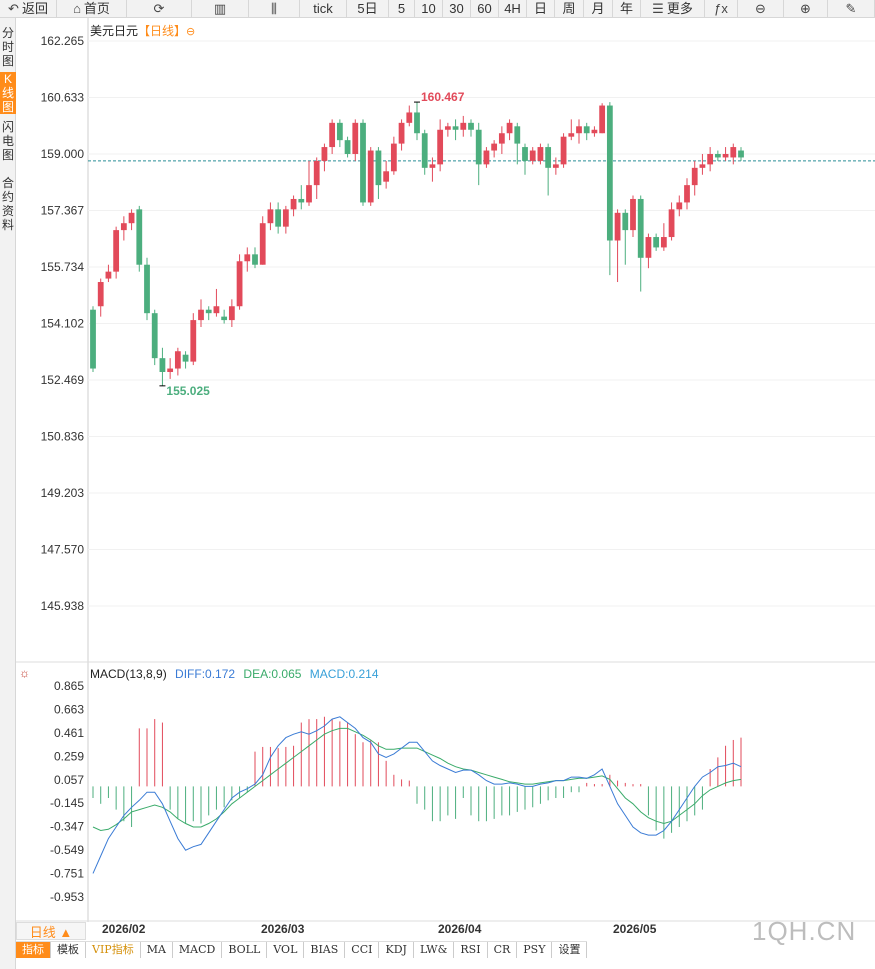  Describe the element at coordinates (325, 950) in the screenshot. I see `indicator-tab: BIAS` at that location.